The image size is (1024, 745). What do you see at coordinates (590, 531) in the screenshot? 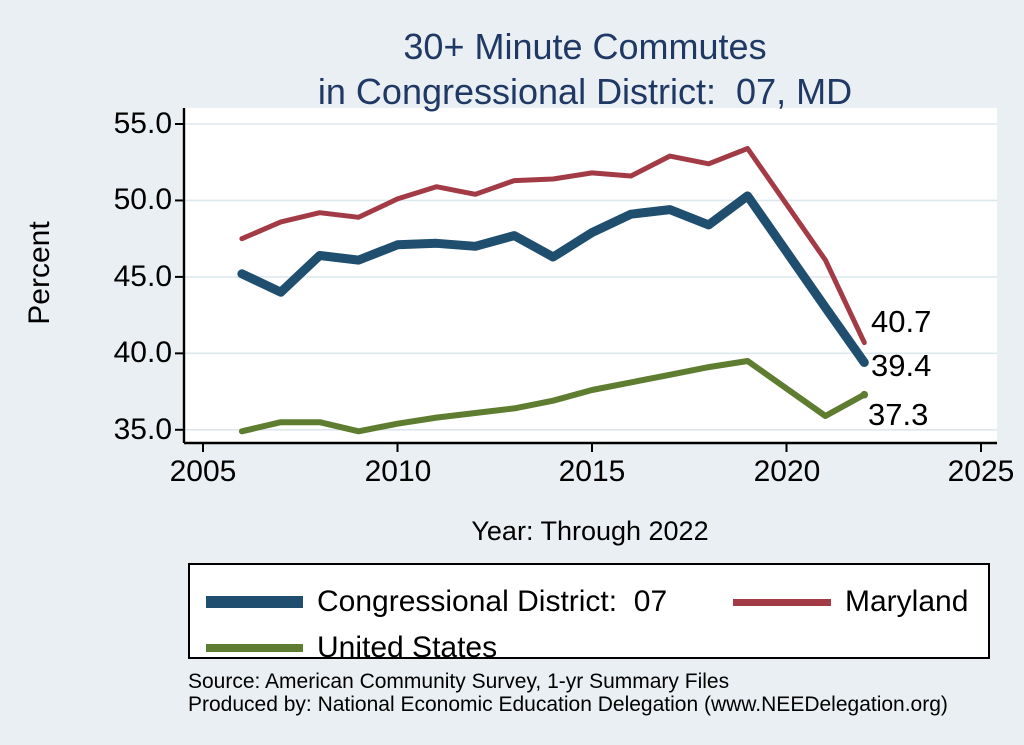
I see `x-axis-title: Year: Through 2022` at bounding box center [590, 531].